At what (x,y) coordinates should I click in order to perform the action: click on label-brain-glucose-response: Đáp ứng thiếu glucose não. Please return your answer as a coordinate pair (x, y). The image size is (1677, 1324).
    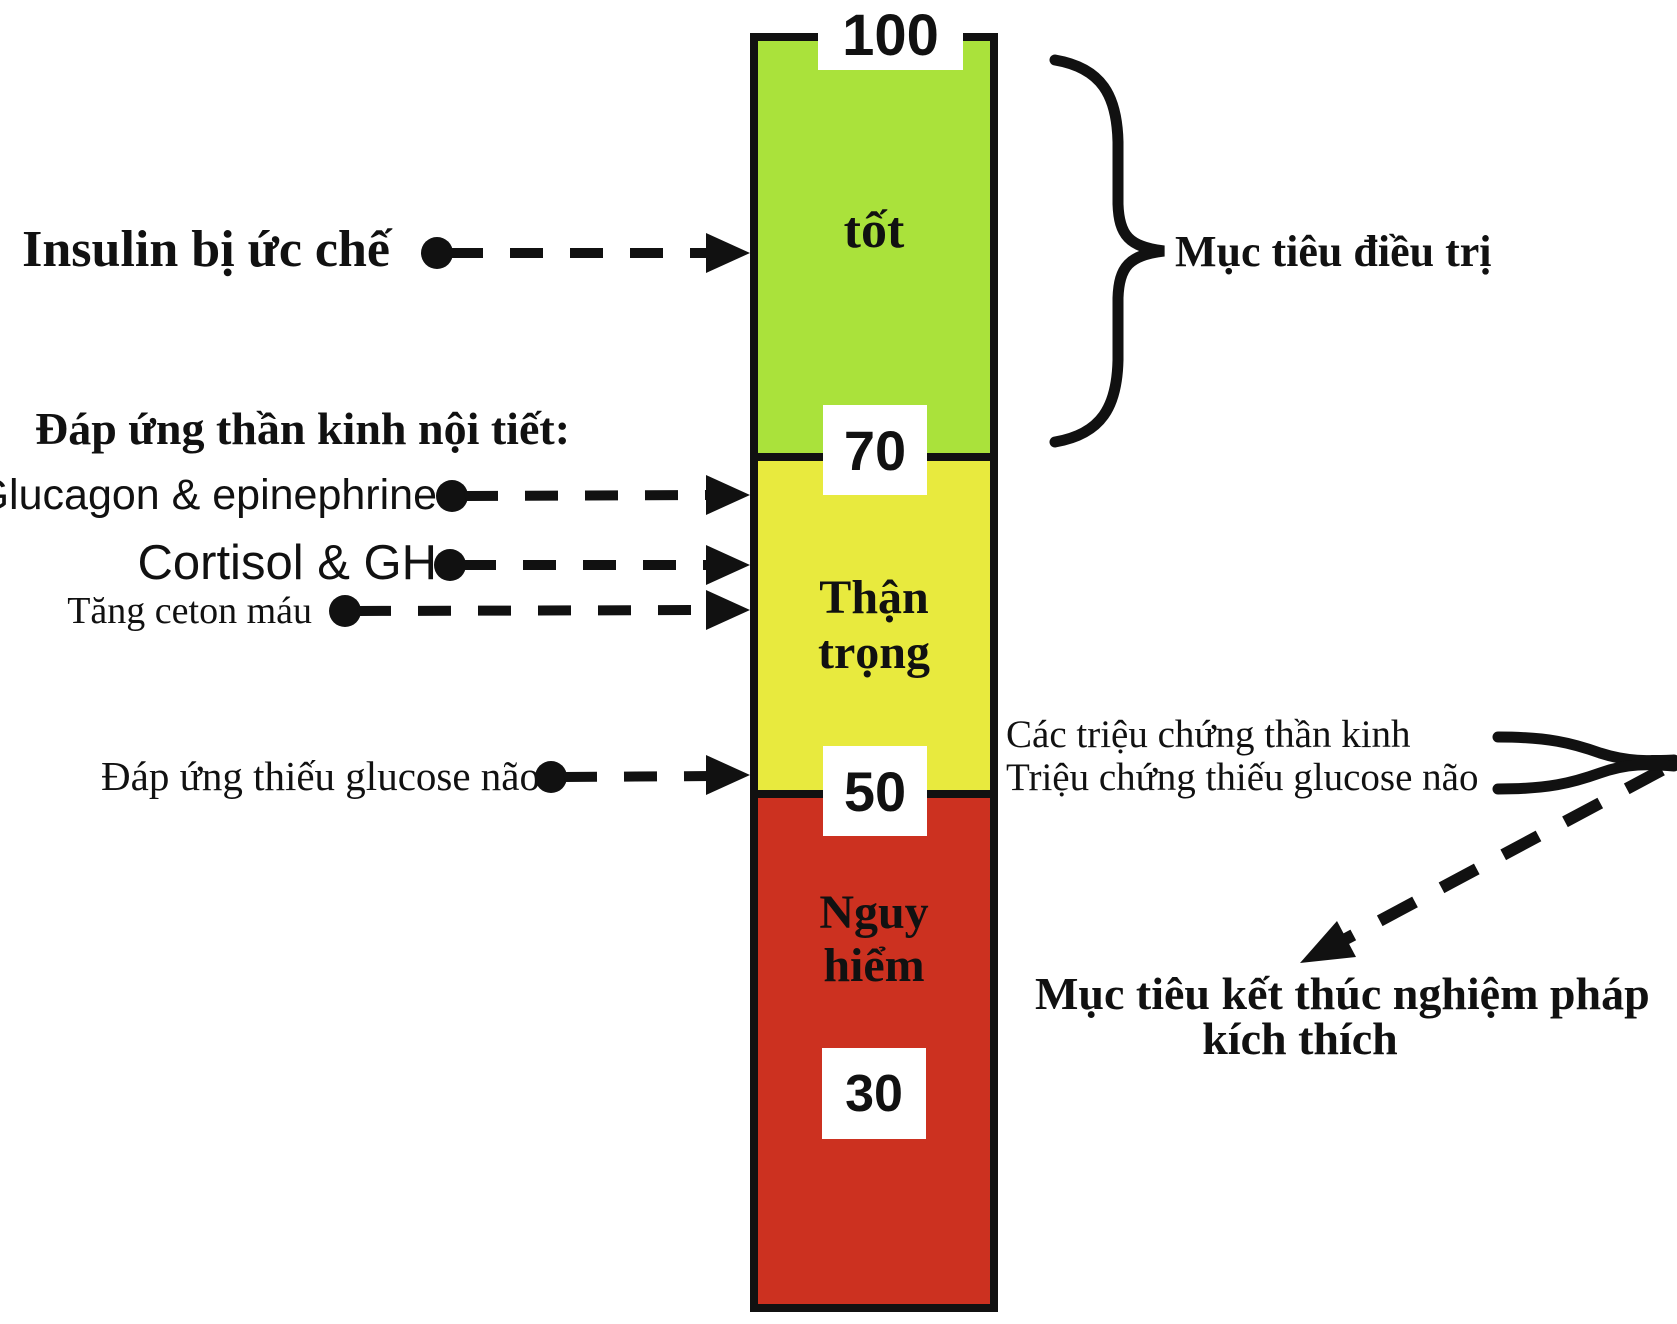
    Looking at the image, I should click on (320, 776).